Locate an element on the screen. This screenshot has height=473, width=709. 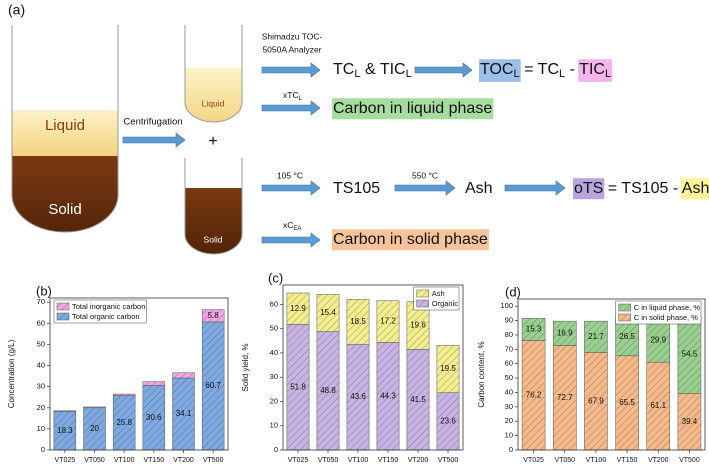
value-label: 76.2 is located at coordinates (534, 394).